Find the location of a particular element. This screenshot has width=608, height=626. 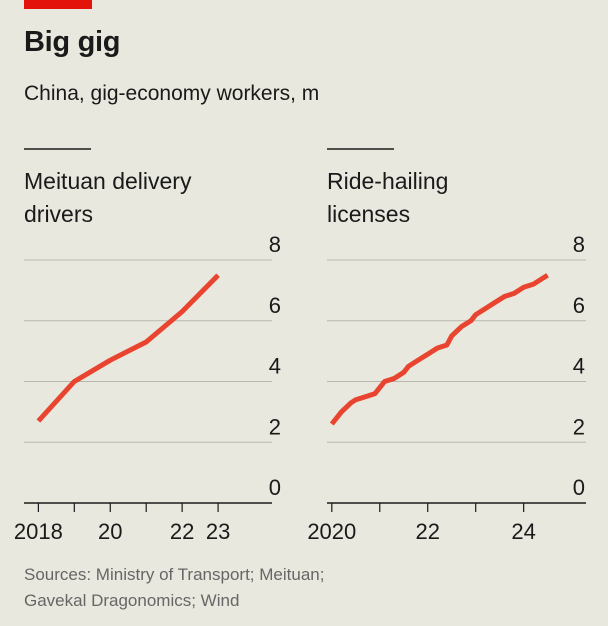

panel-1-y-tick-4: 4 is located at coordinates (275, 366).